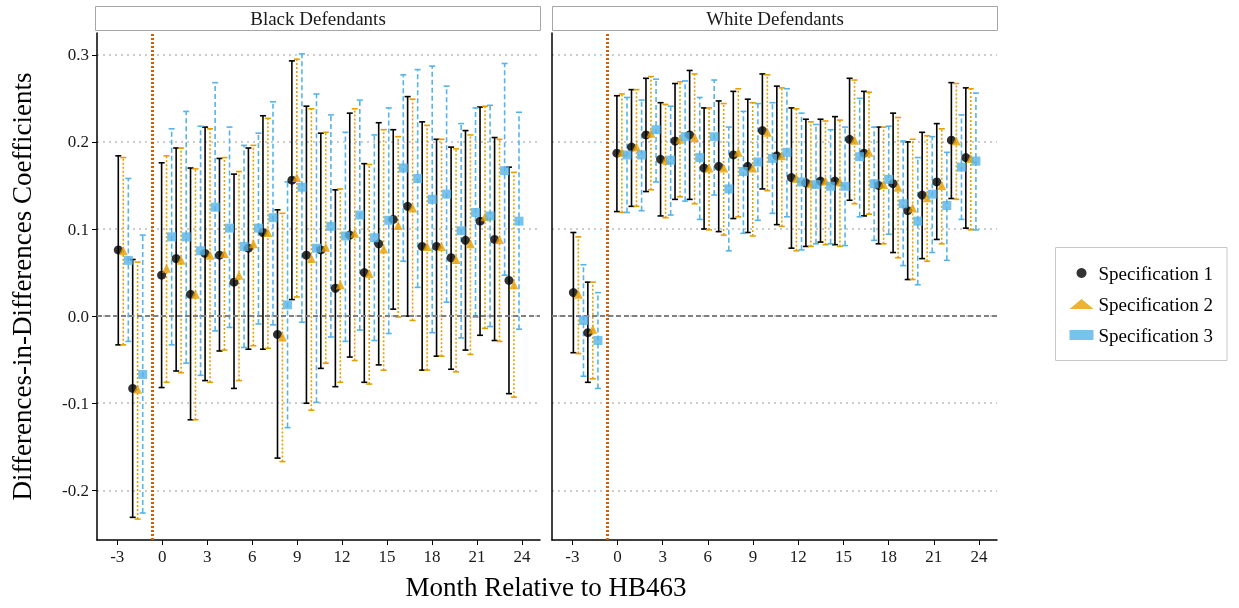 Image resolution: width=1239 pixels, height=608 pixels. What do you see at coordinates (78, 142) in the screenshot?
I see `y-tick-label: 0.2` at bounding box center [78, 142].